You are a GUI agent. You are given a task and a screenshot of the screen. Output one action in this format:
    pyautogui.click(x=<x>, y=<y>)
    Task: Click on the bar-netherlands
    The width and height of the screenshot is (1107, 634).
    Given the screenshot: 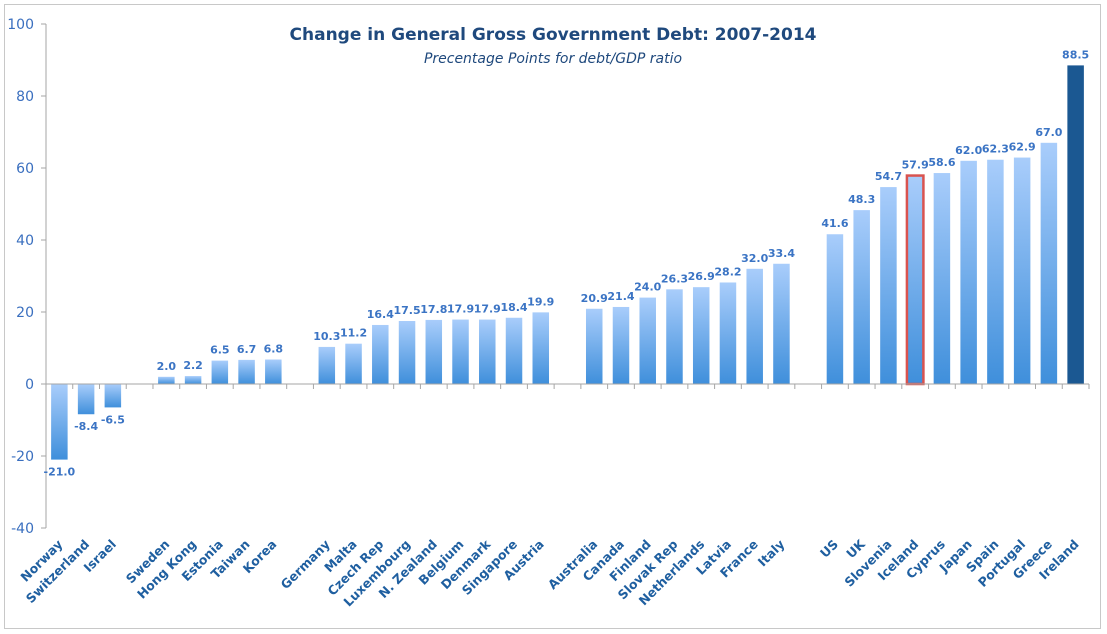 What is the action you would take?
    pyautogui.click(x=701, y=335)
    